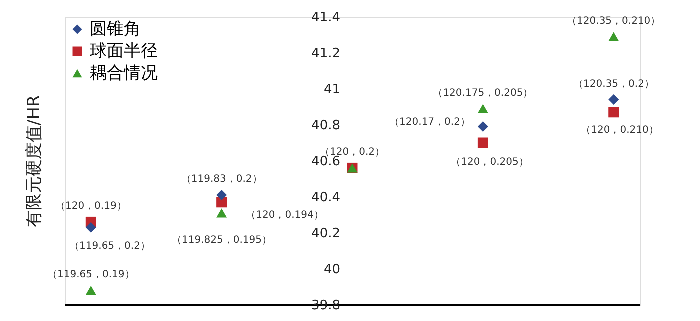 Image resolution: width=700 pixels, height=321 pixels. Describe the element at coordinates (326, 234) in the screenshot. I see `y-tick-label: 40.2` at that location.